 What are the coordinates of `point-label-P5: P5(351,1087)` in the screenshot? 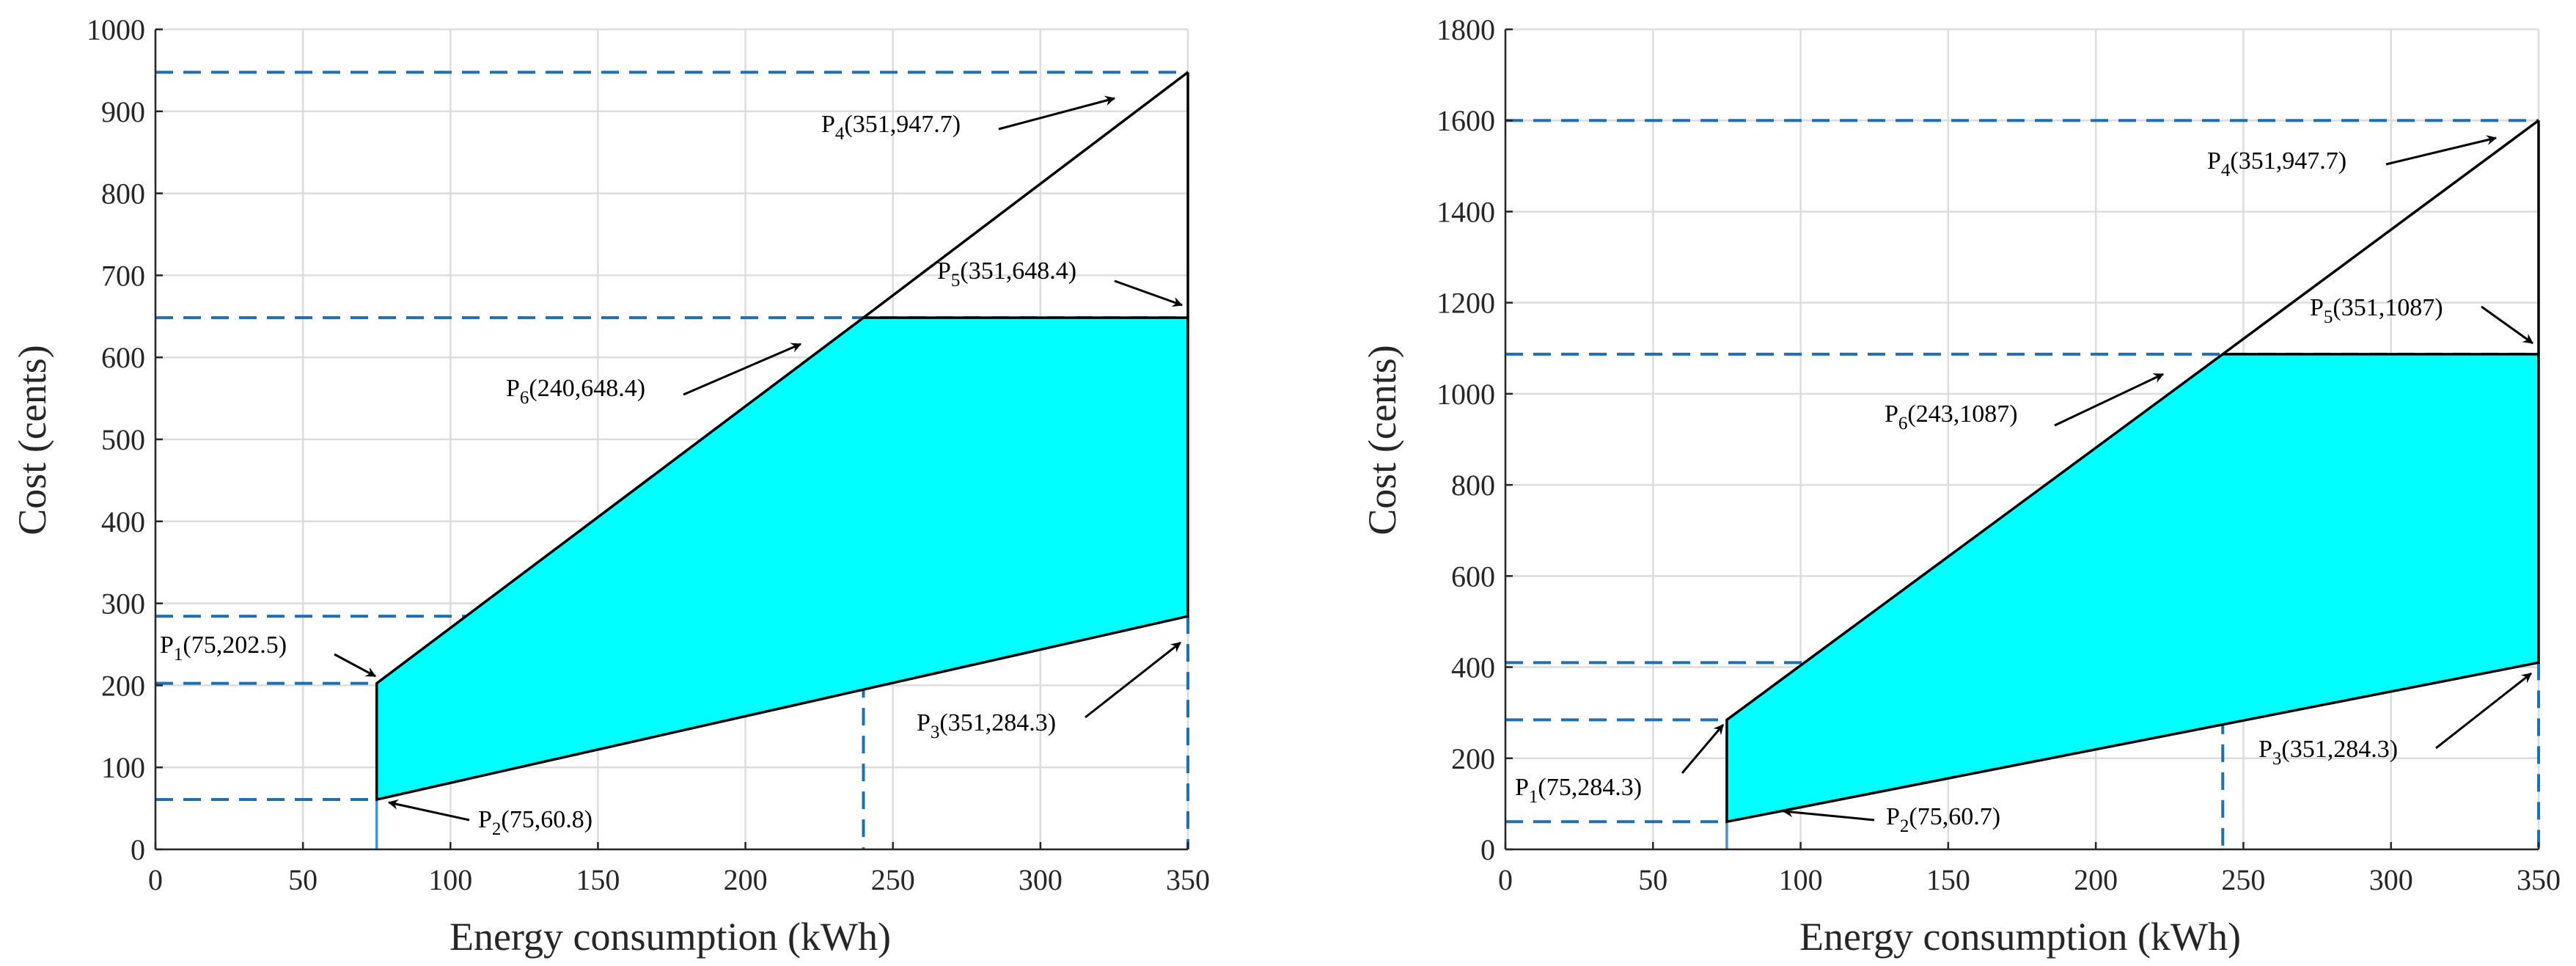 It's located at (2376, 310).